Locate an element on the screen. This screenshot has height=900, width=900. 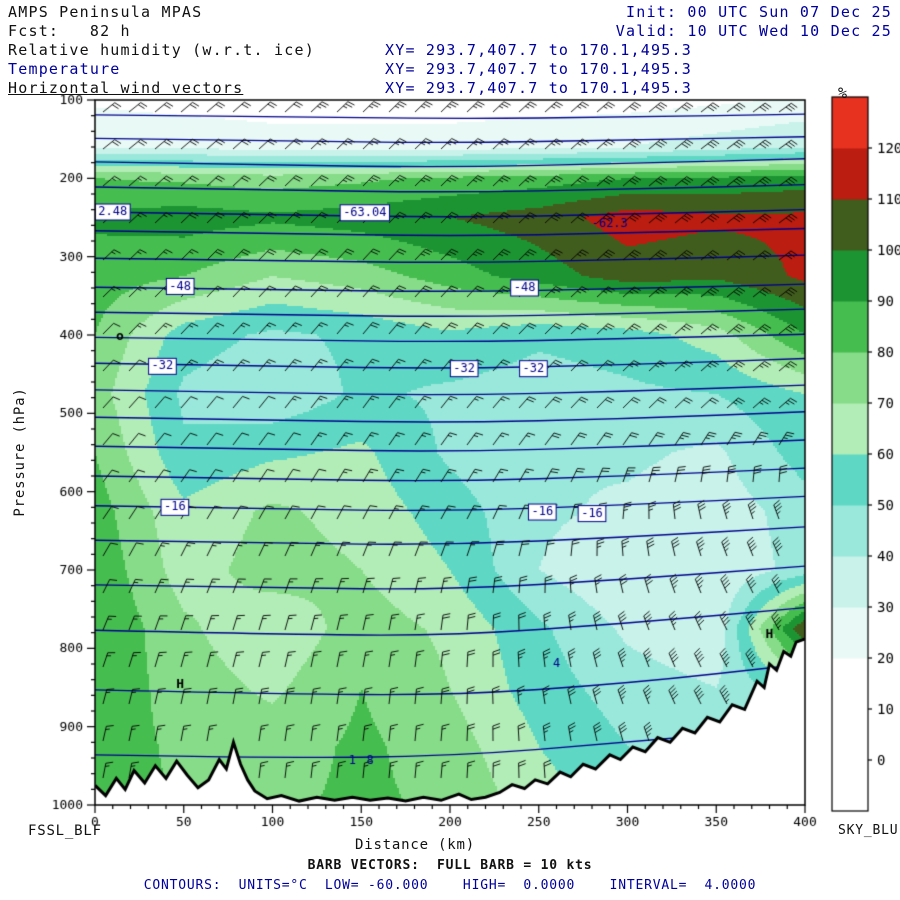
distance-axis-title: Distance (km) is located at coordinates (415, 845).